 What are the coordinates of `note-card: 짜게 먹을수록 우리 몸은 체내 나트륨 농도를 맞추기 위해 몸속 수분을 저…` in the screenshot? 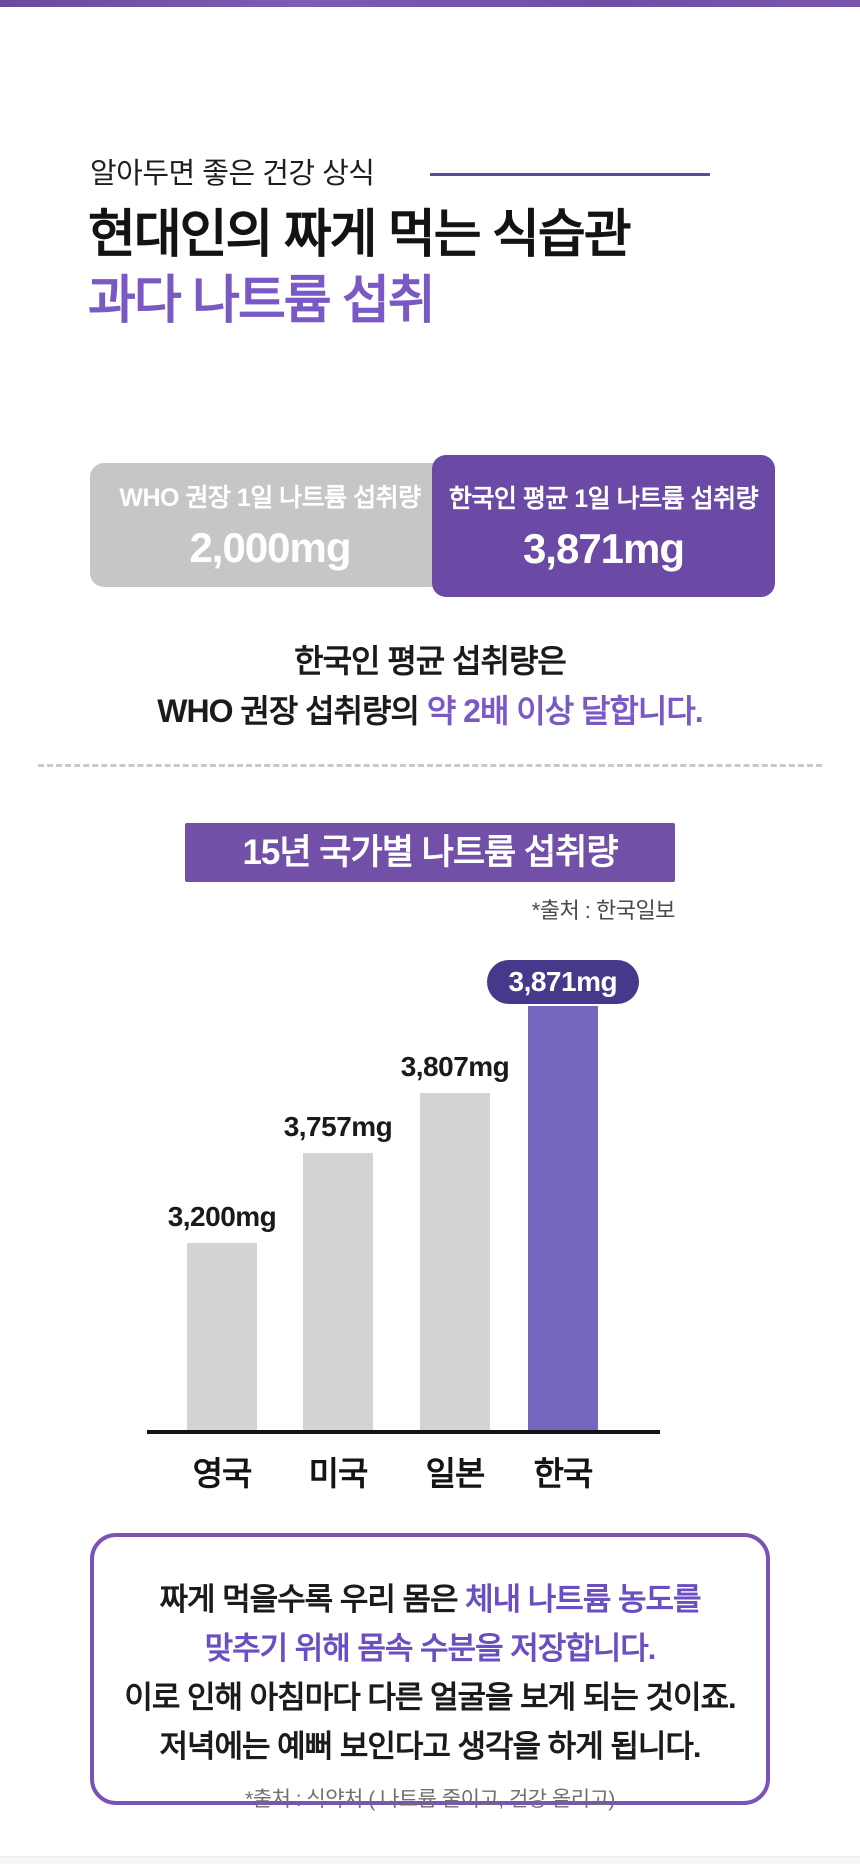 It's located at (430, 1672).